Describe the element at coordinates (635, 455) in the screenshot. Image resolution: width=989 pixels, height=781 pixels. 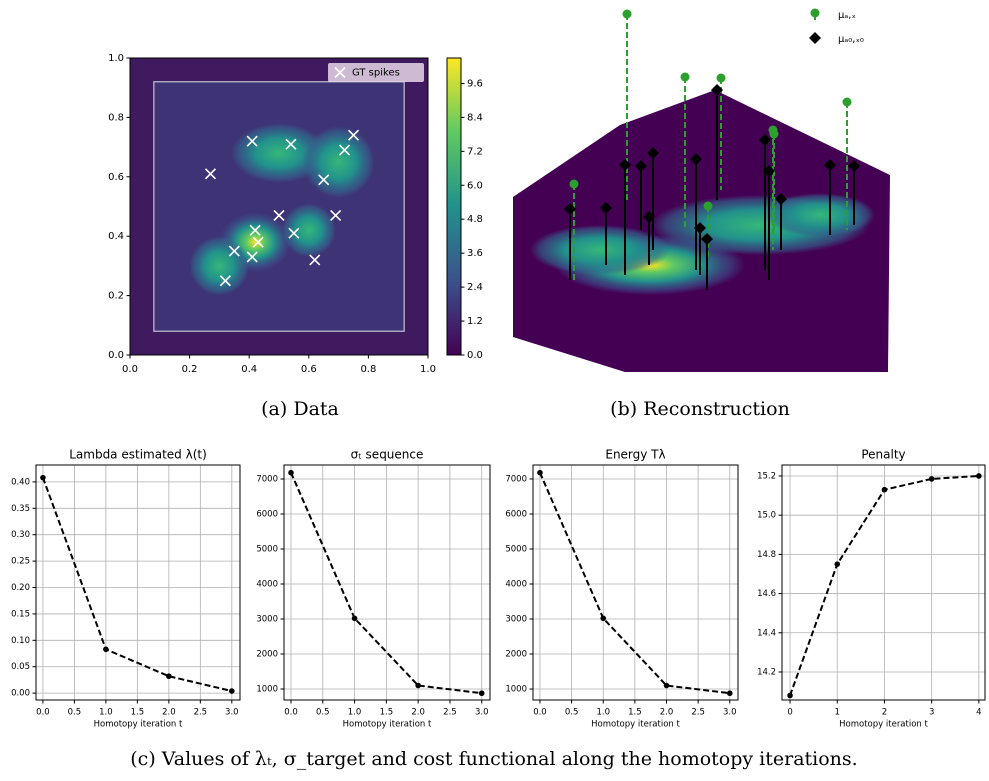
I see `chart-title: Energy Tλ` at that location.